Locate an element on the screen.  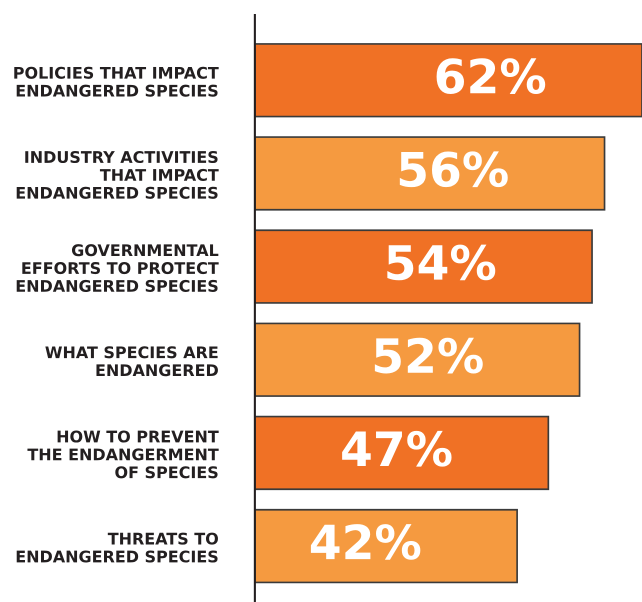
data-label: 52% is located at coordinates (428, 356).